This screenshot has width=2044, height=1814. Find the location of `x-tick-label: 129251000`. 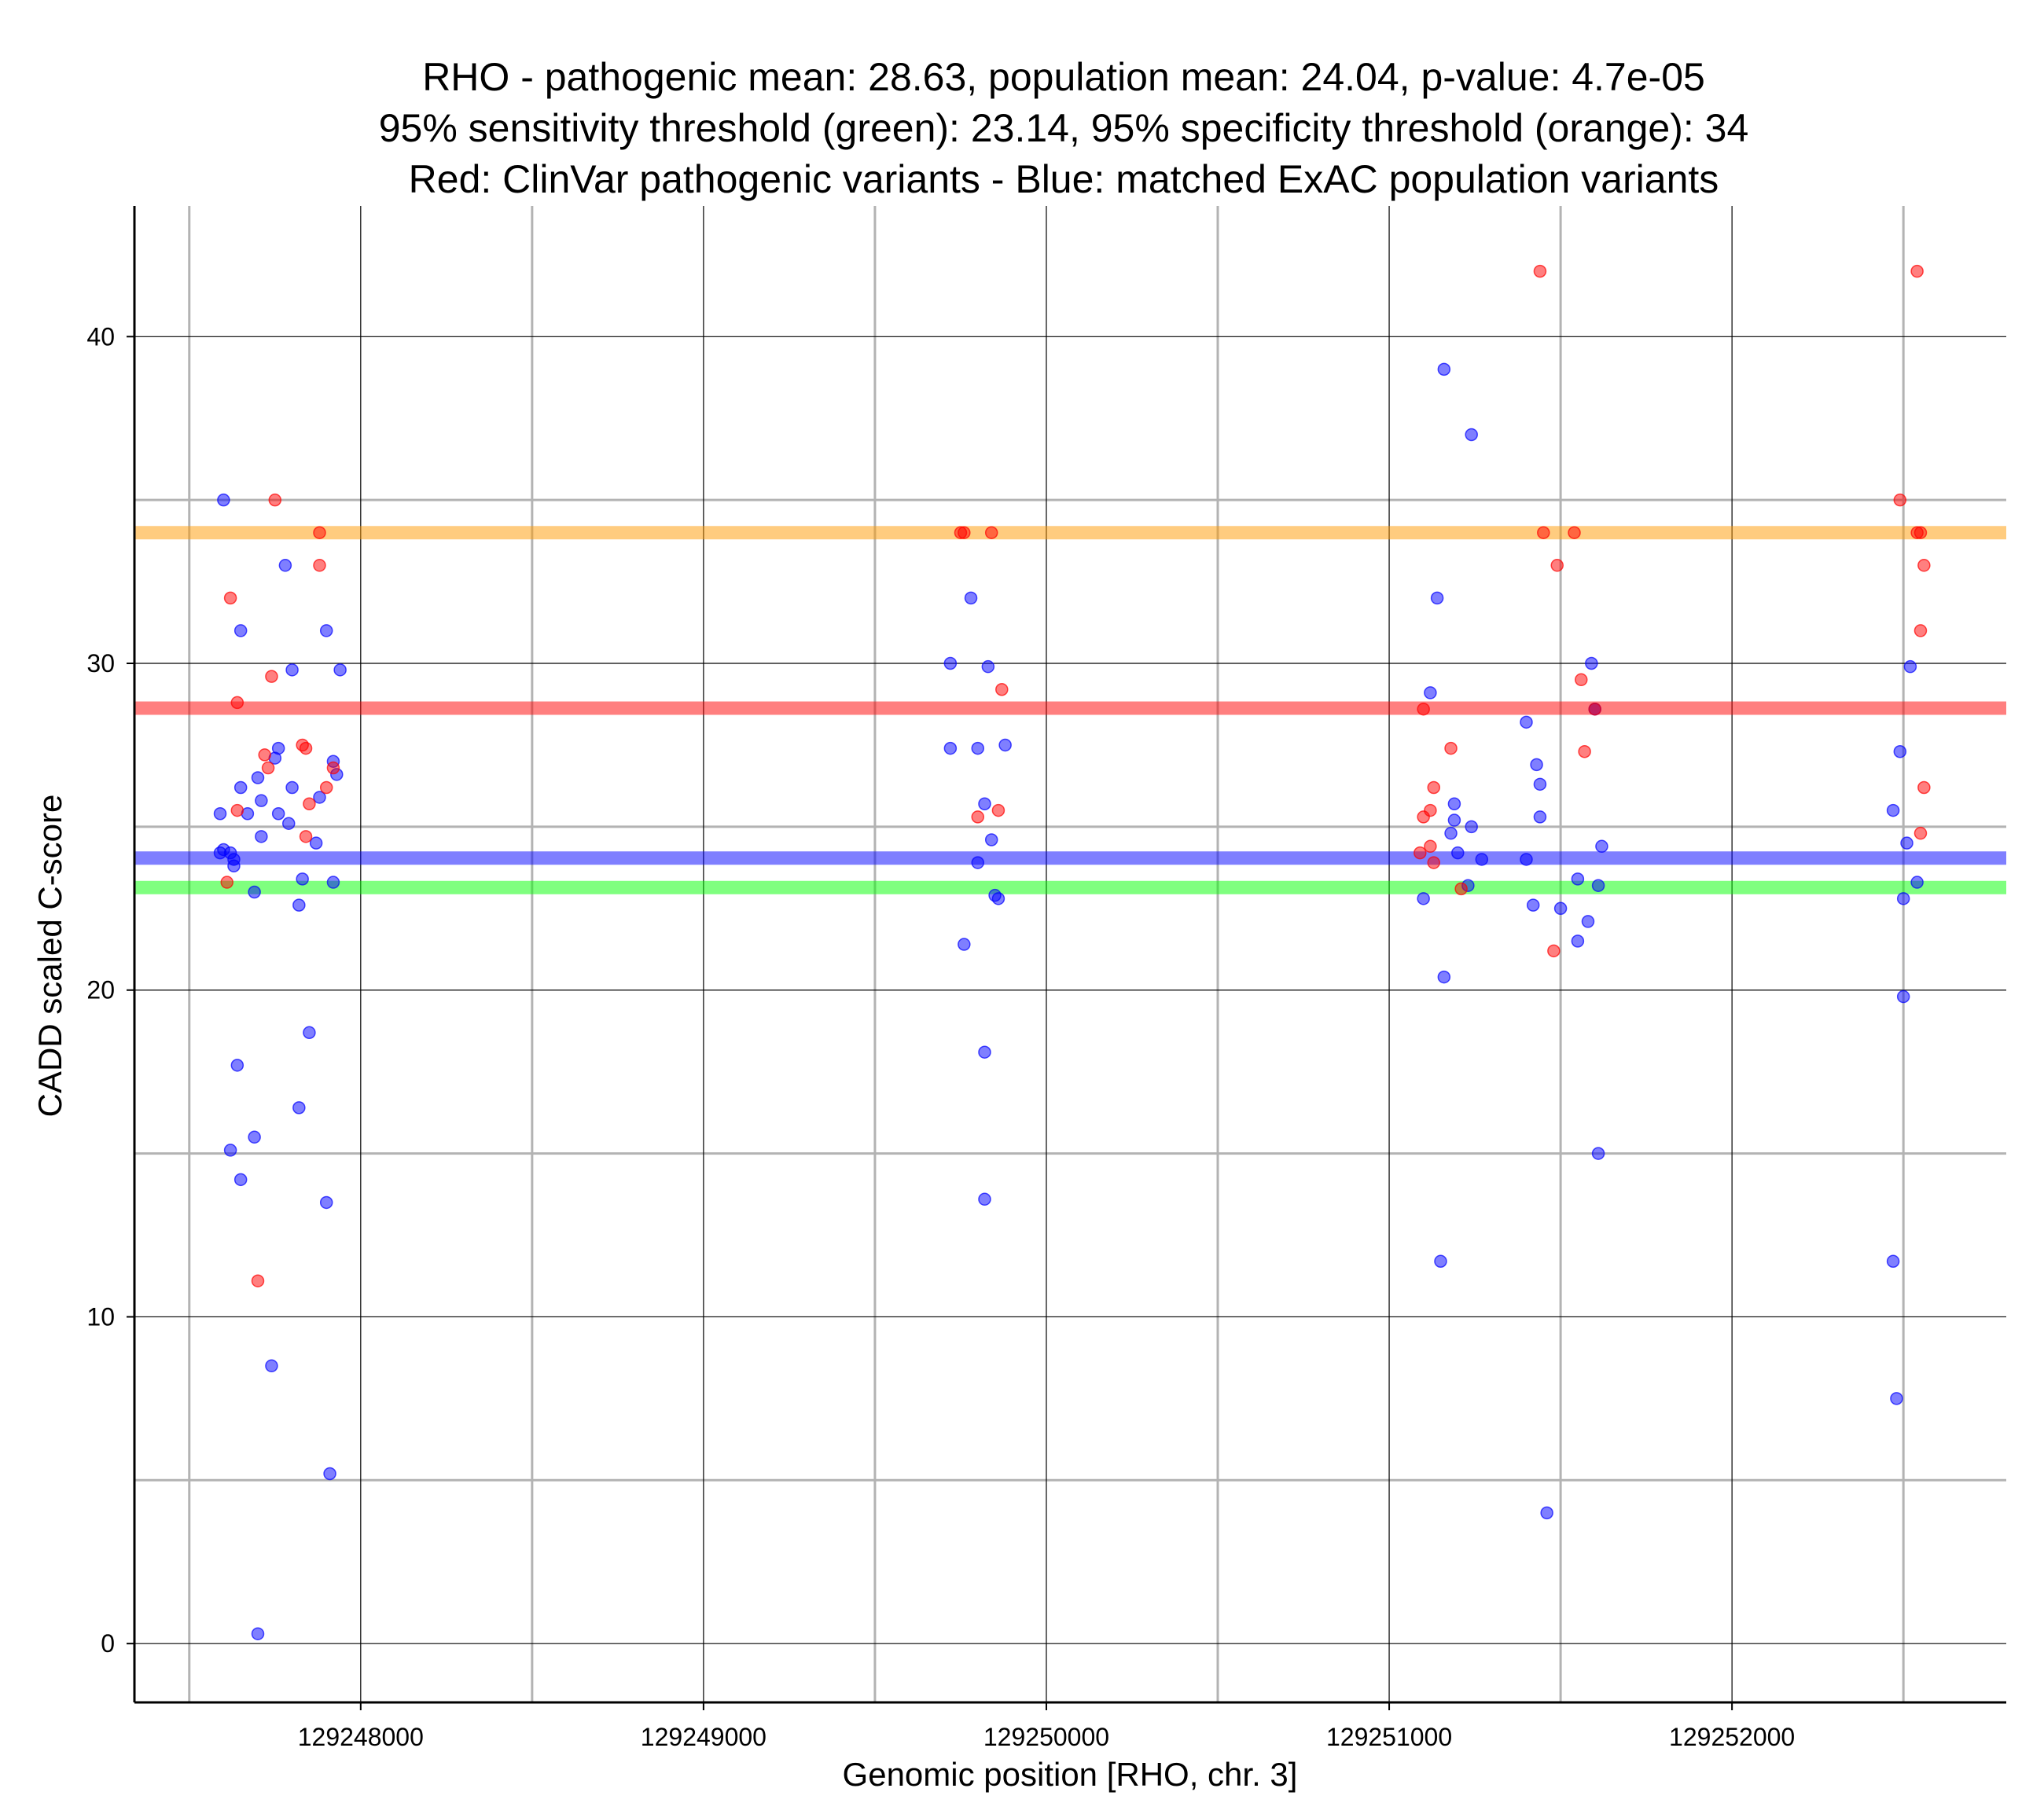

x-tick-label: 129251000 is located at coordinates (1389, 1737).